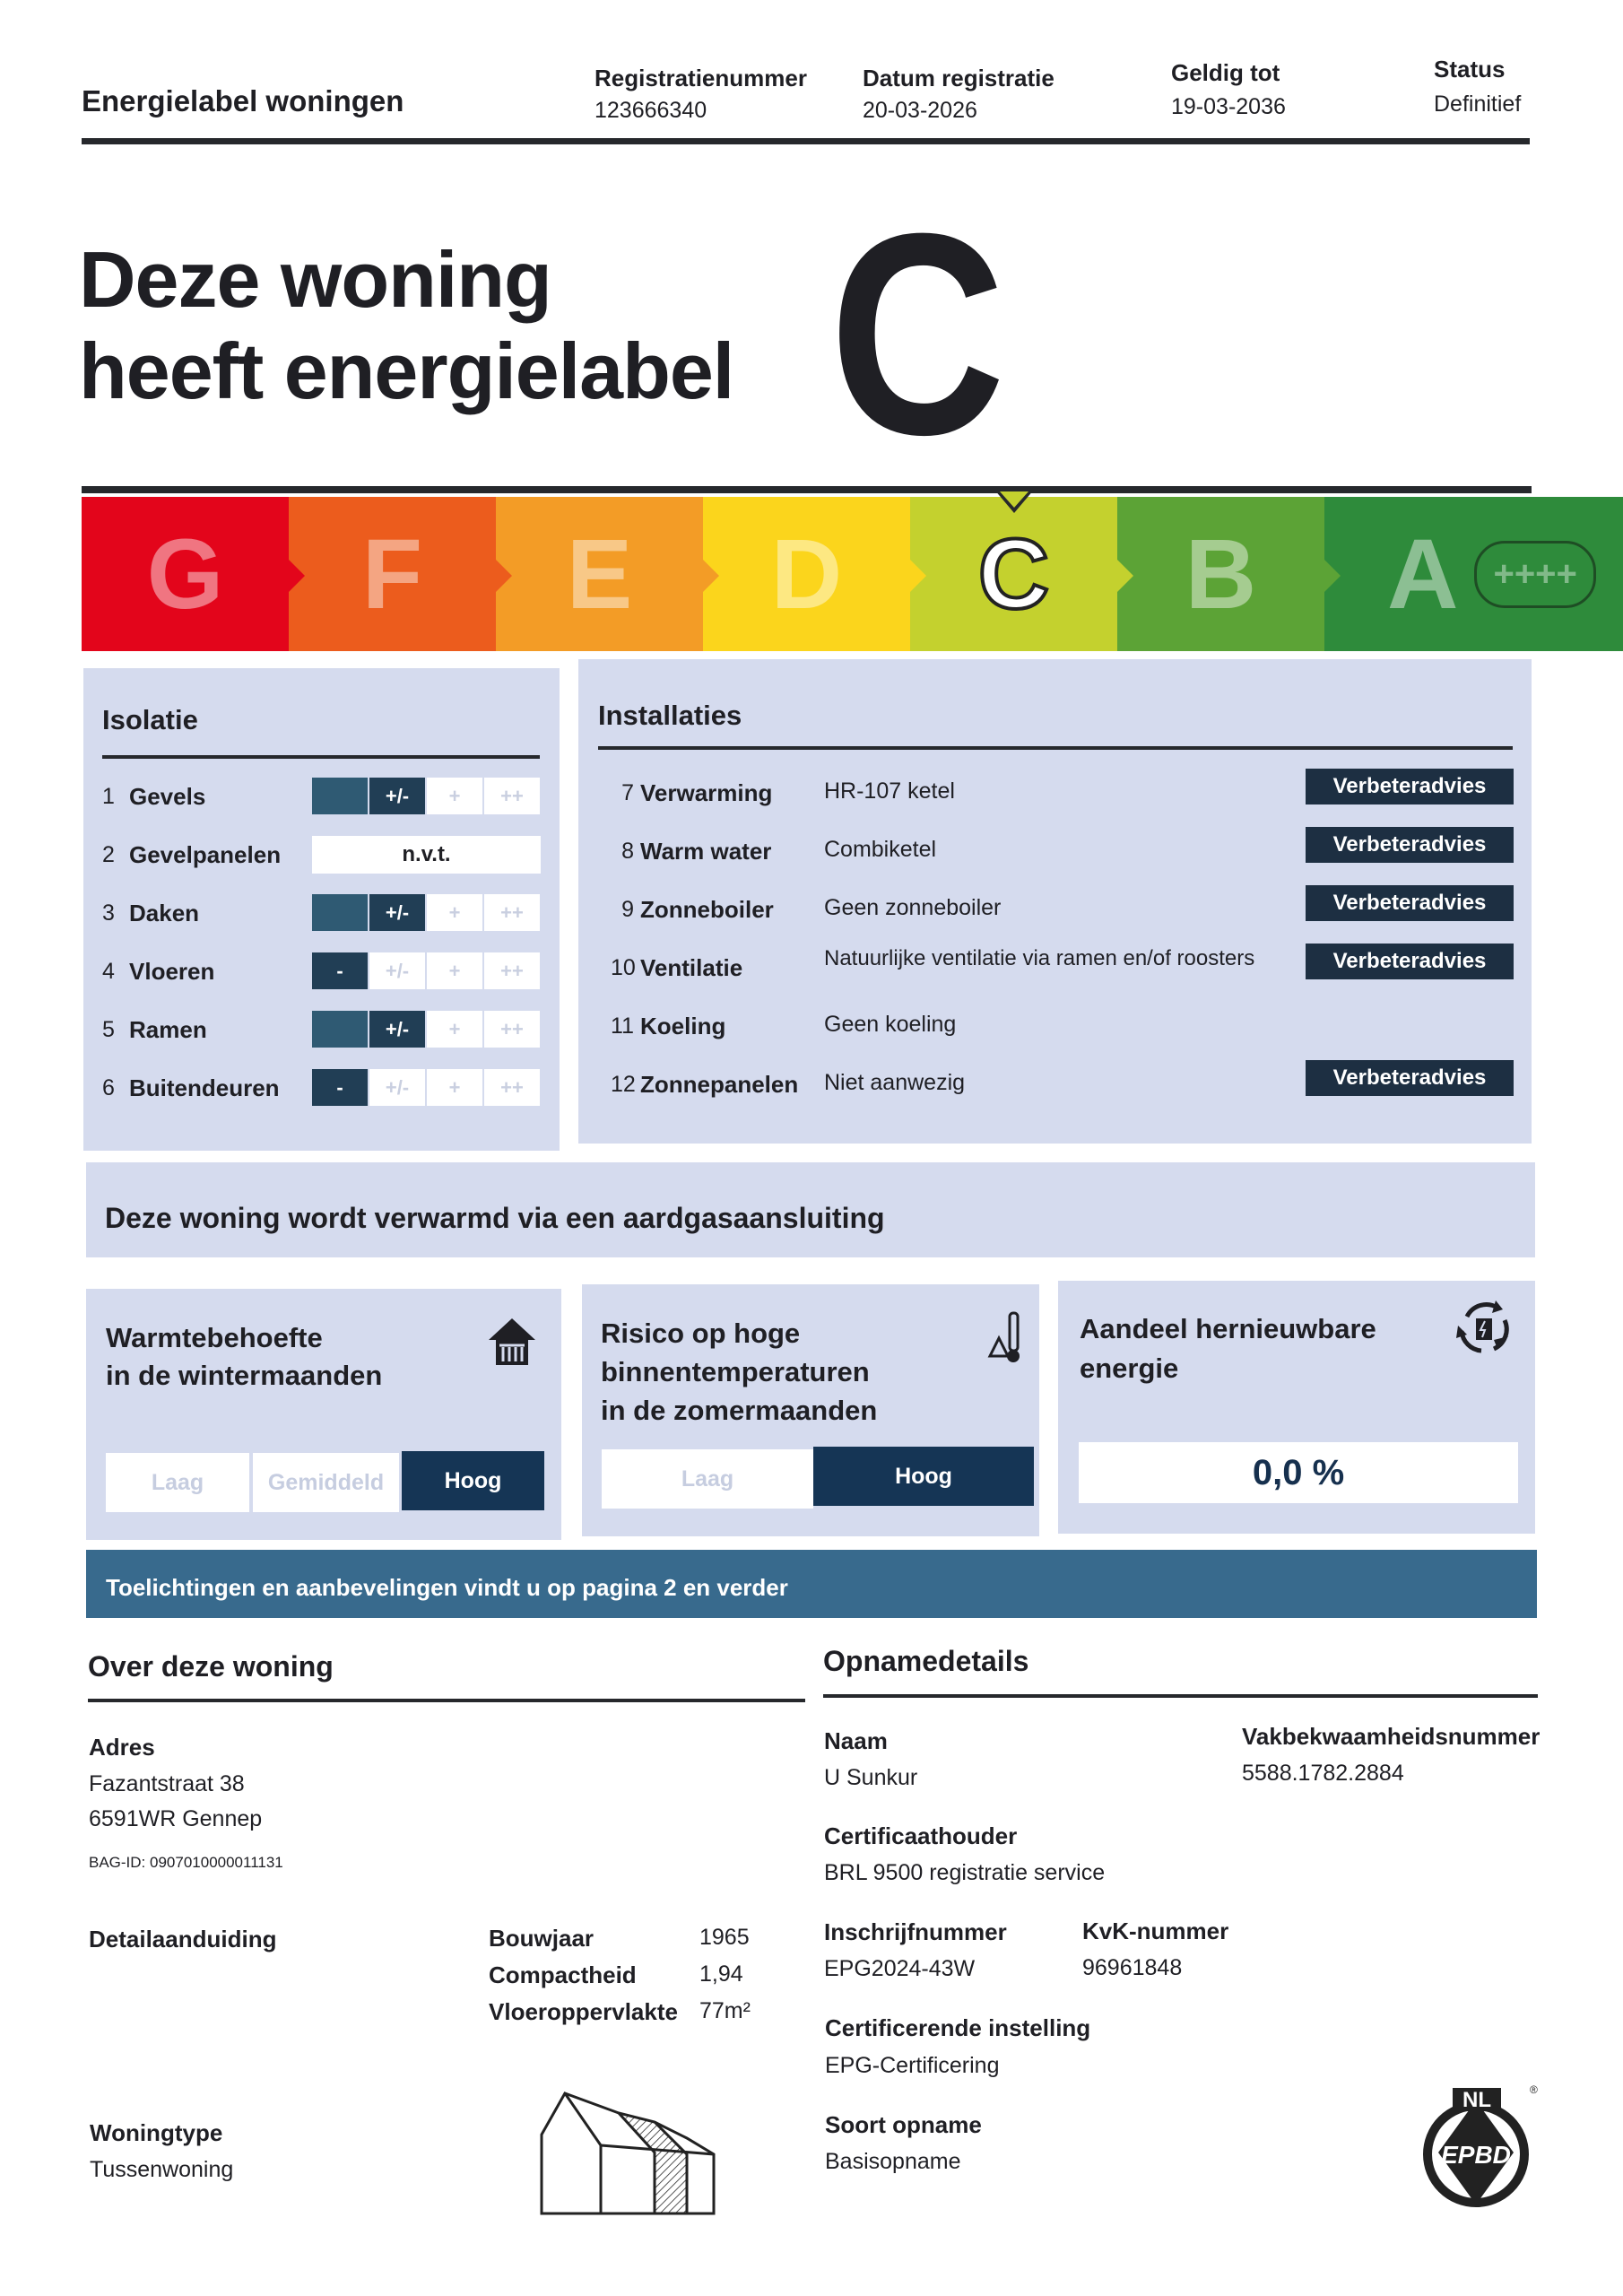  Describe the element at coordinates (903, 2124) in the screenshot. I see `soort-opname-label: Soort opname` at that location.